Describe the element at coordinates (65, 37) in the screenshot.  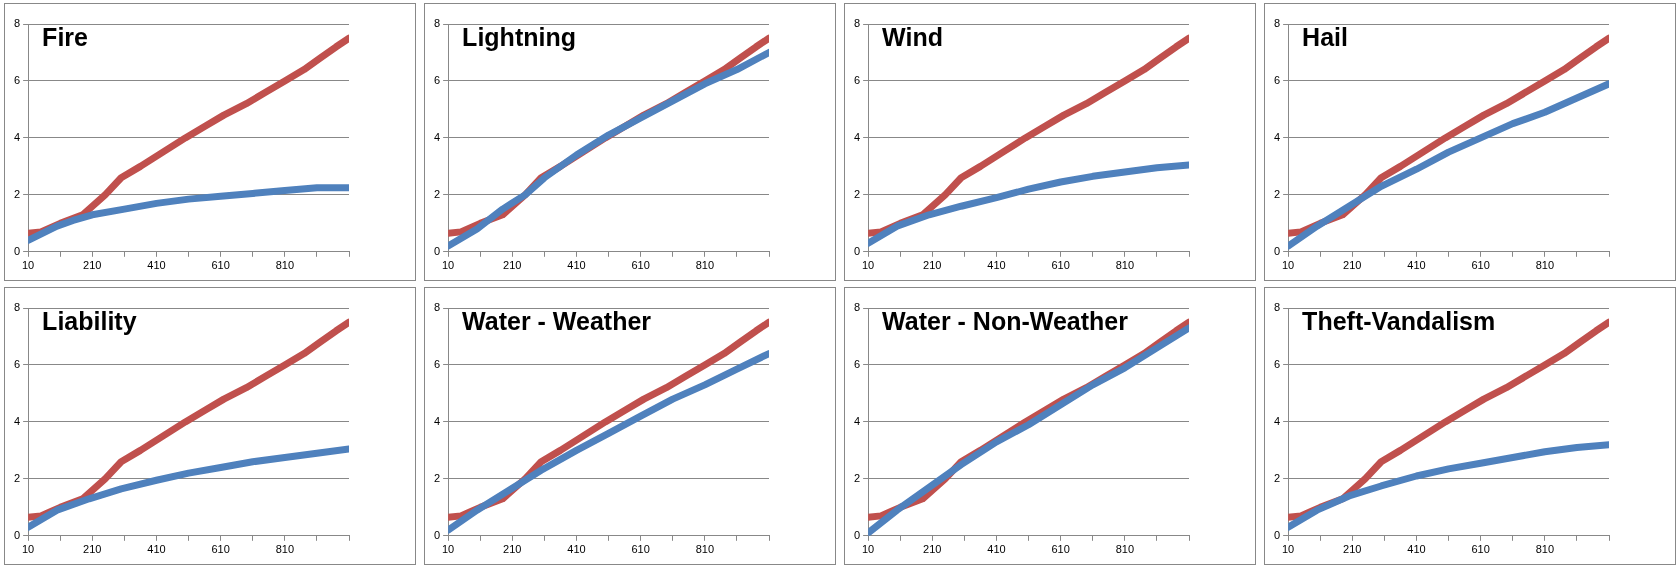
I see `chart-title: Fire` at that location.